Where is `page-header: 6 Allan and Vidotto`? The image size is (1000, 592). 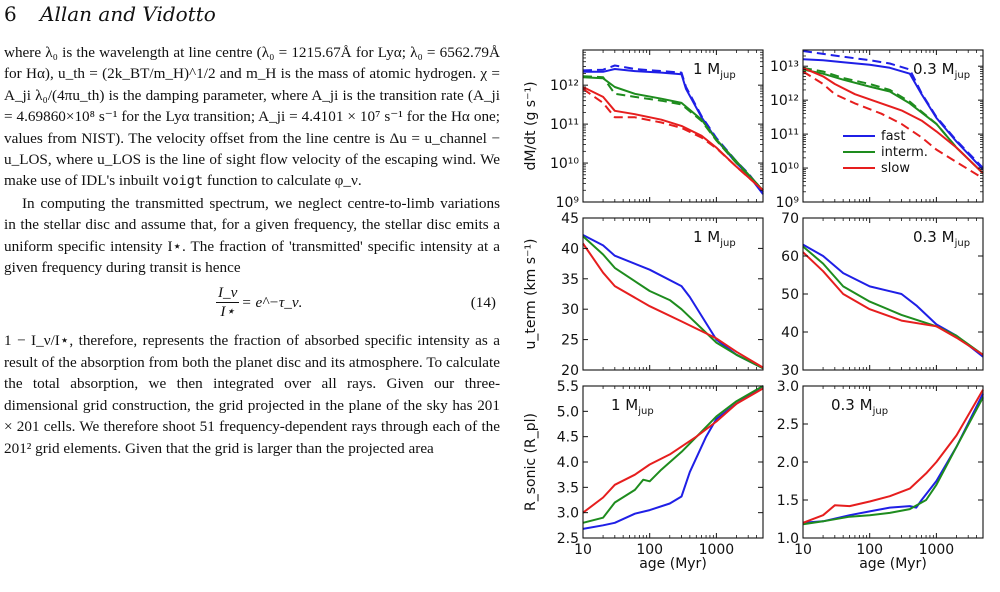
page-header: 6 Allan and Vidotto is located at coordinates (250, 15).